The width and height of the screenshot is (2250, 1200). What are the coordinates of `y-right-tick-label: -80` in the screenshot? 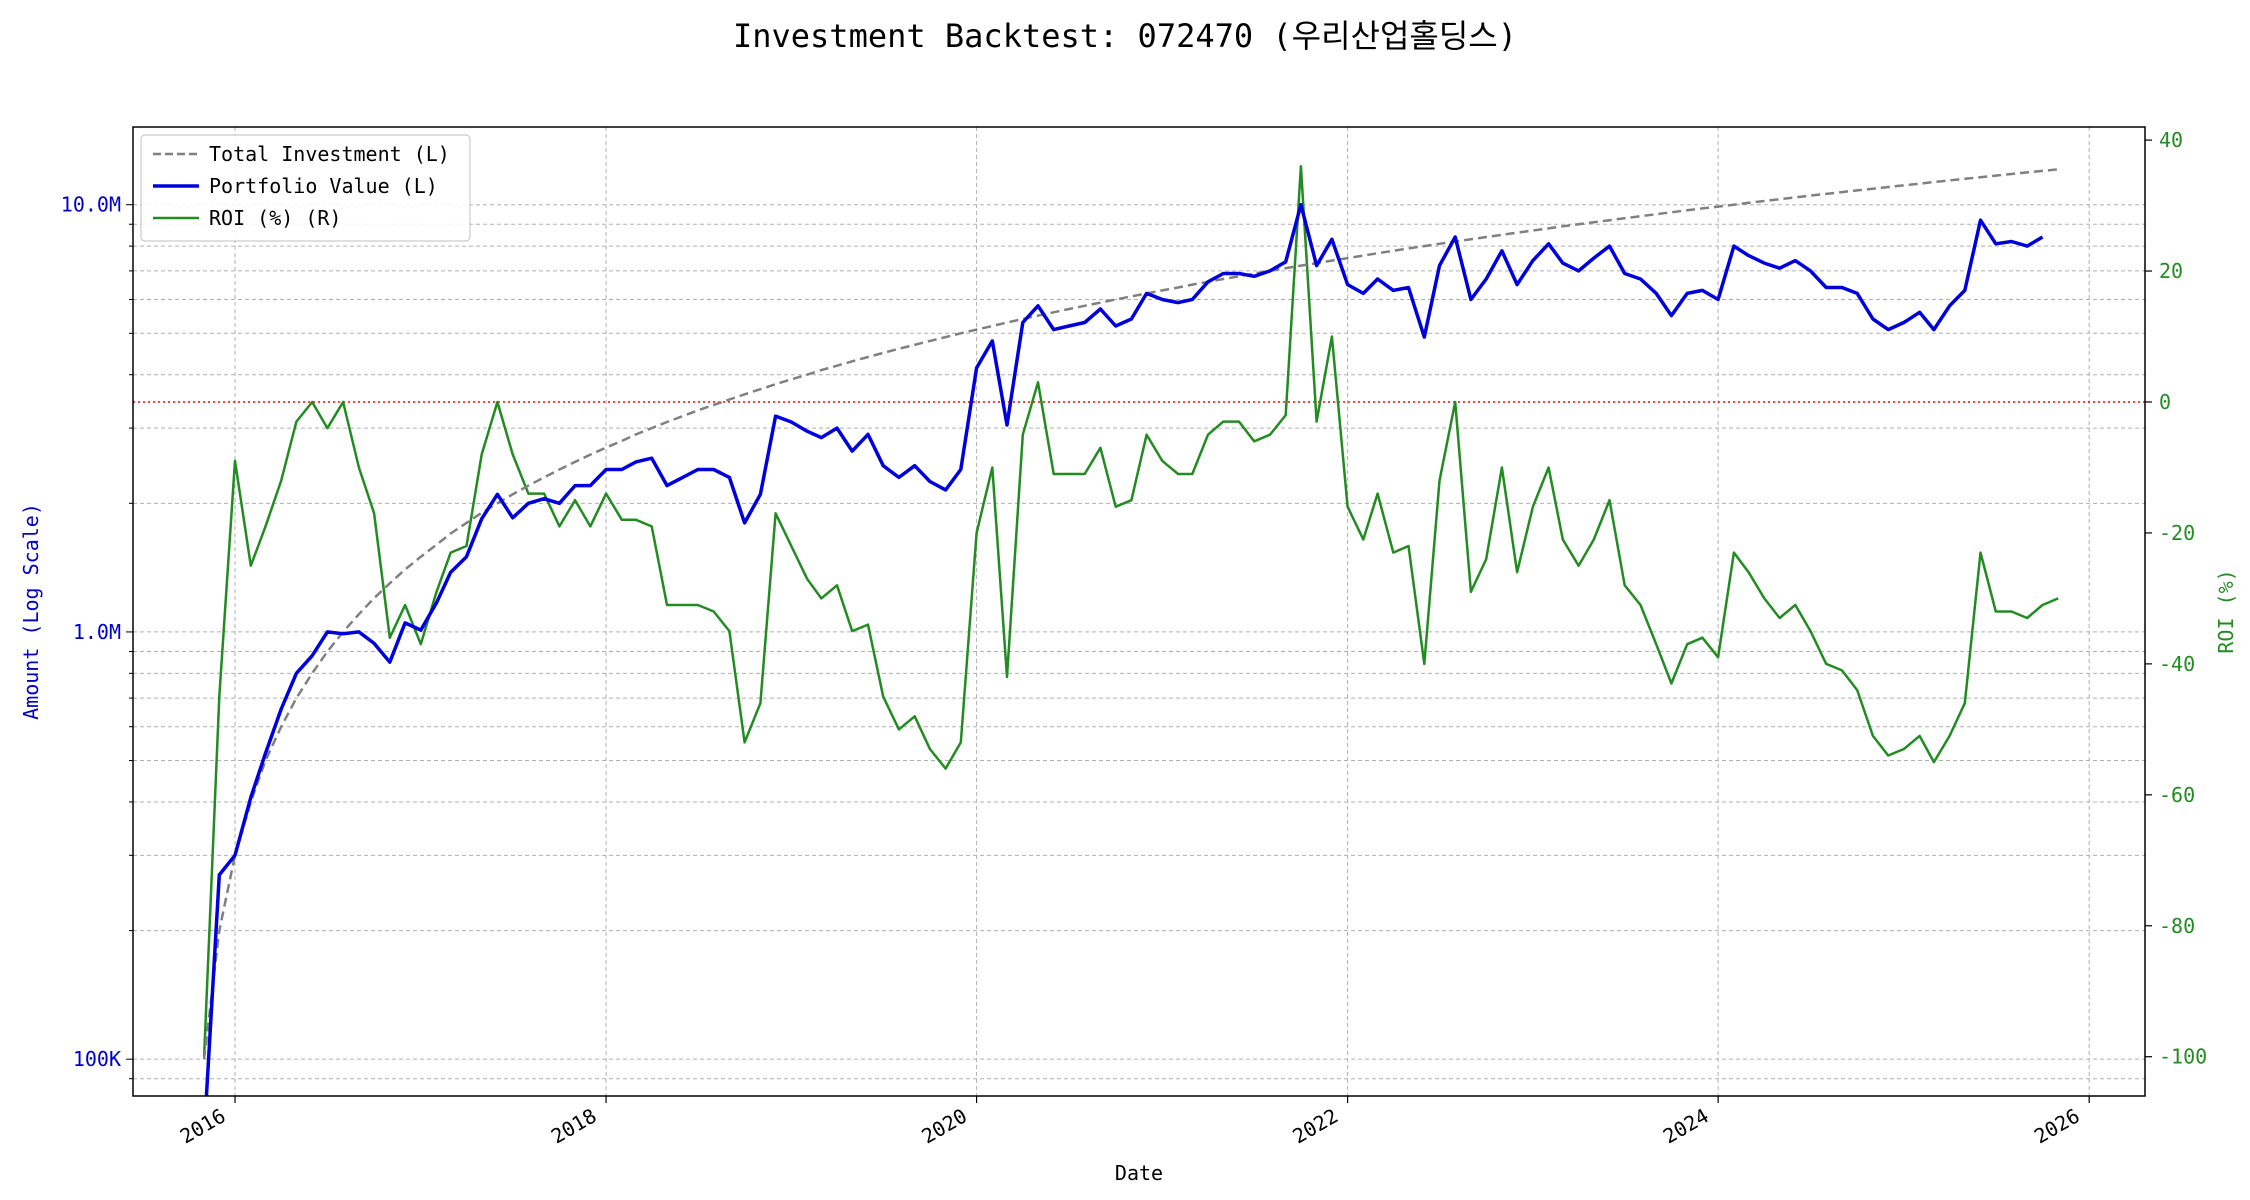 It's located at (2177, 926).